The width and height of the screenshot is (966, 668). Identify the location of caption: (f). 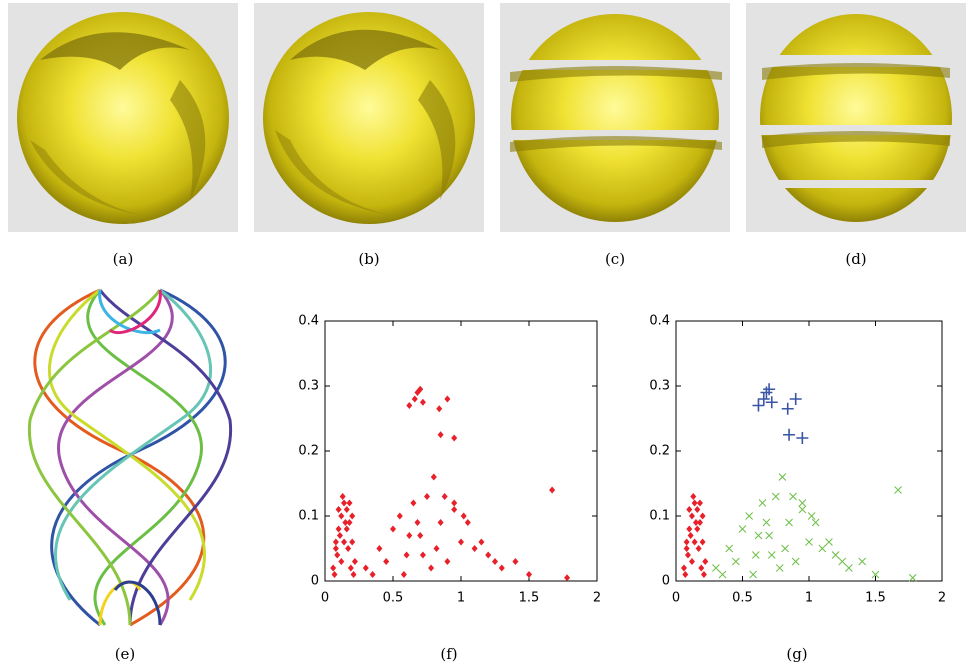
(448, 654).